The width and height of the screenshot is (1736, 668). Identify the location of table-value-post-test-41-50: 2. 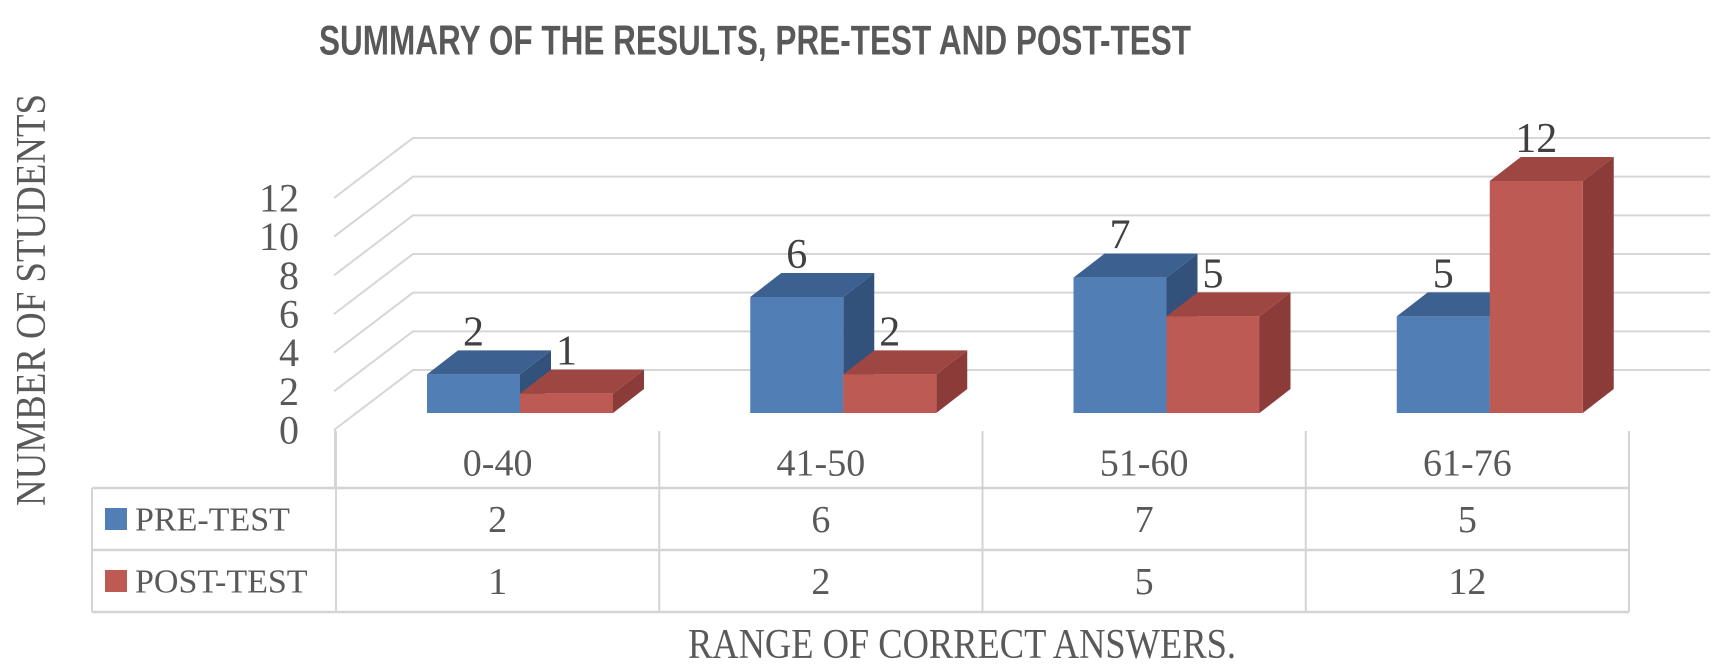
(820, 582).